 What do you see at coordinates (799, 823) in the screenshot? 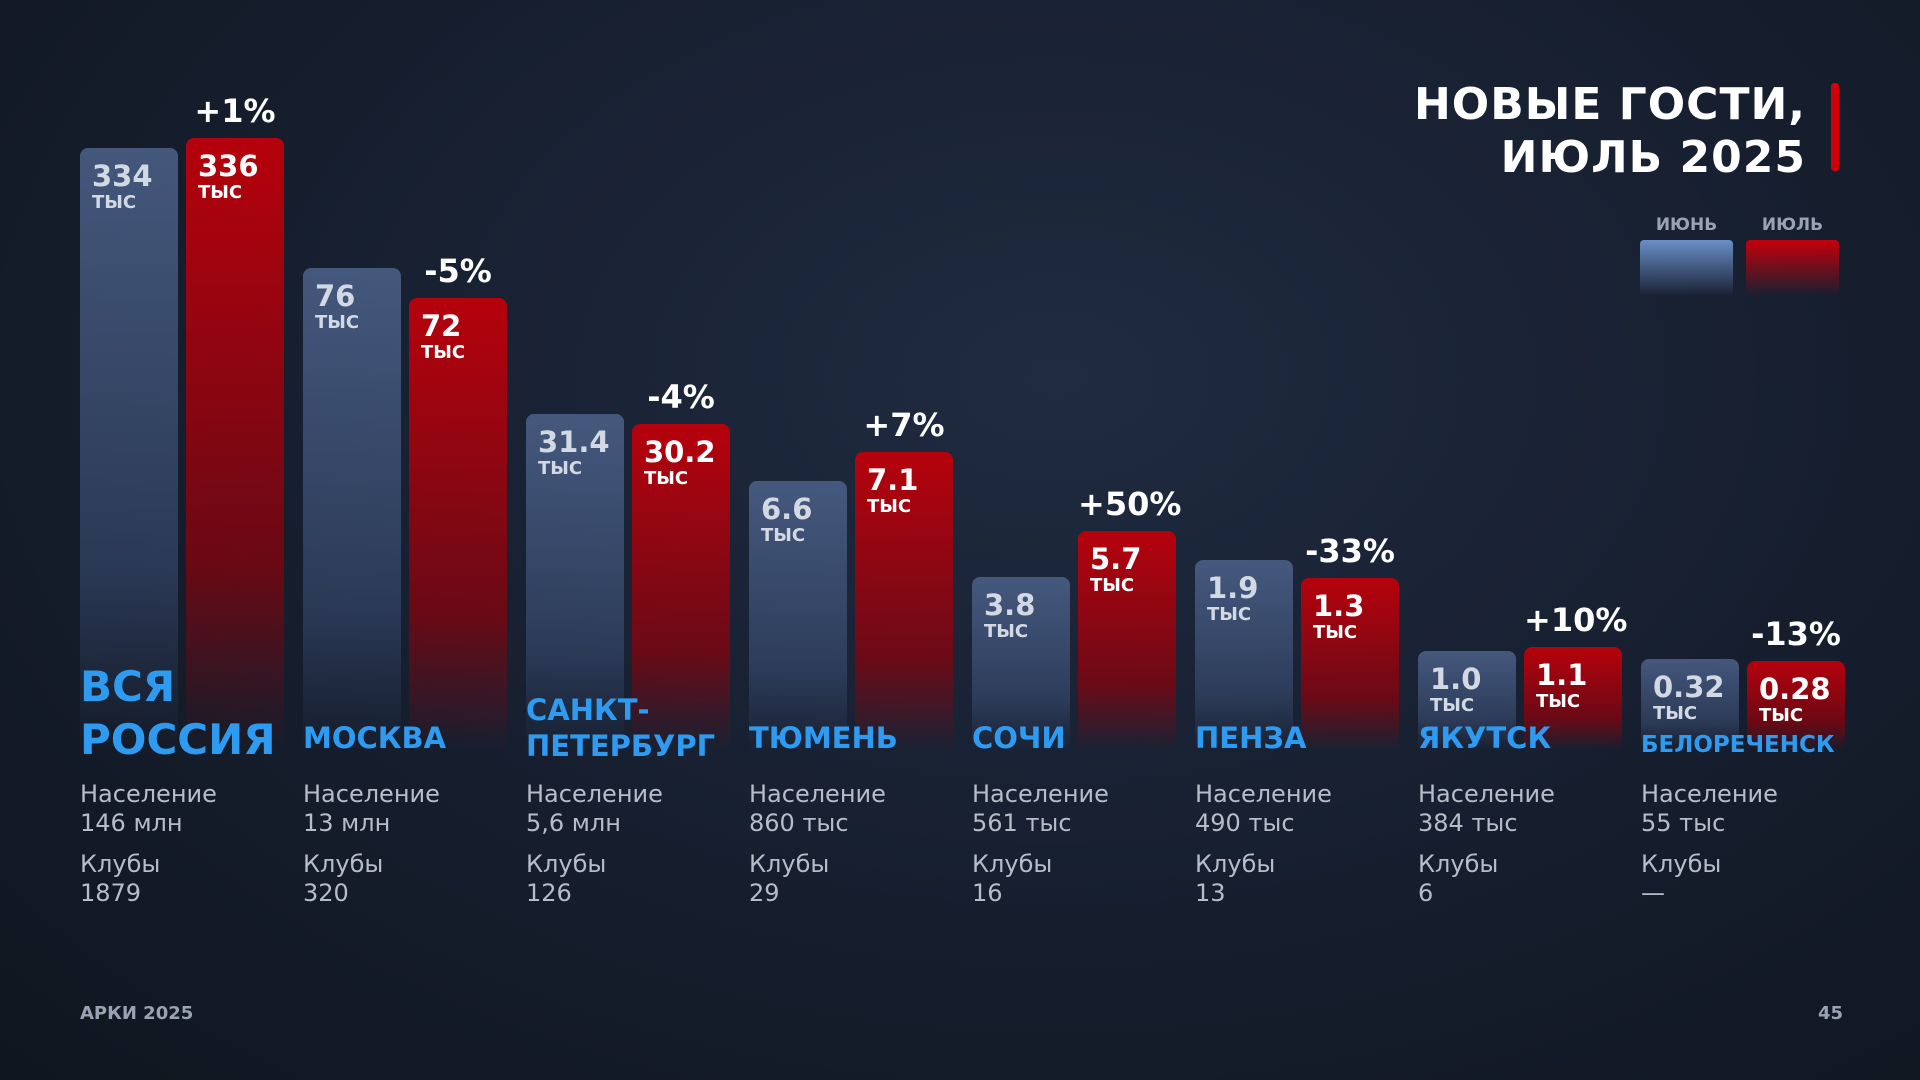
I see `population-value: 860 тыс` at bounding box center [799, 823].